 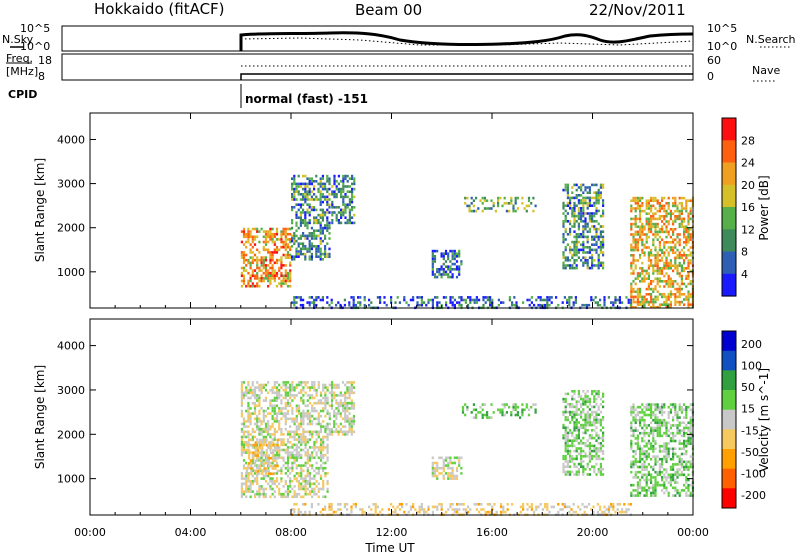 I want to click on date-label: 22/Nov/2011, so click(x=637, y=10).